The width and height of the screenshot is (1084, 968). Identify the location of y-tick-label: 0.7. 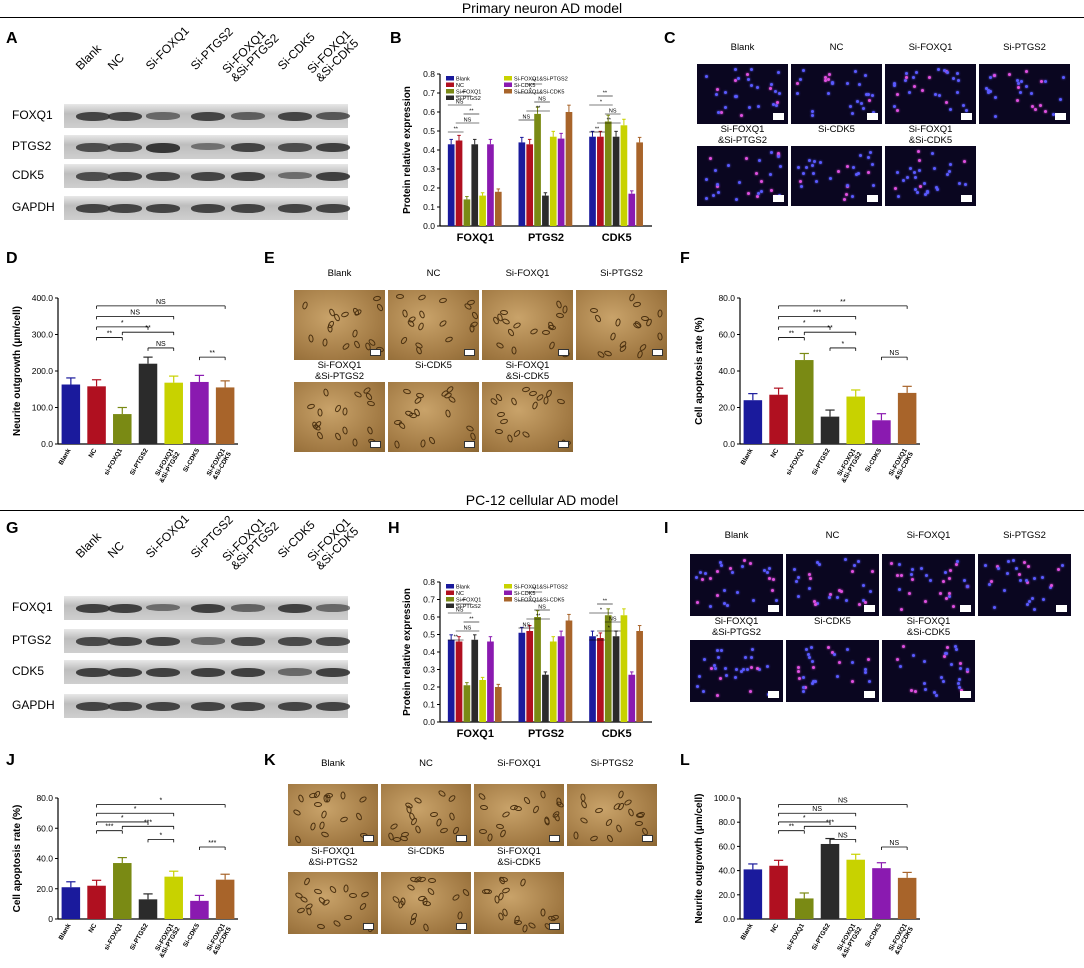
(429, 93).